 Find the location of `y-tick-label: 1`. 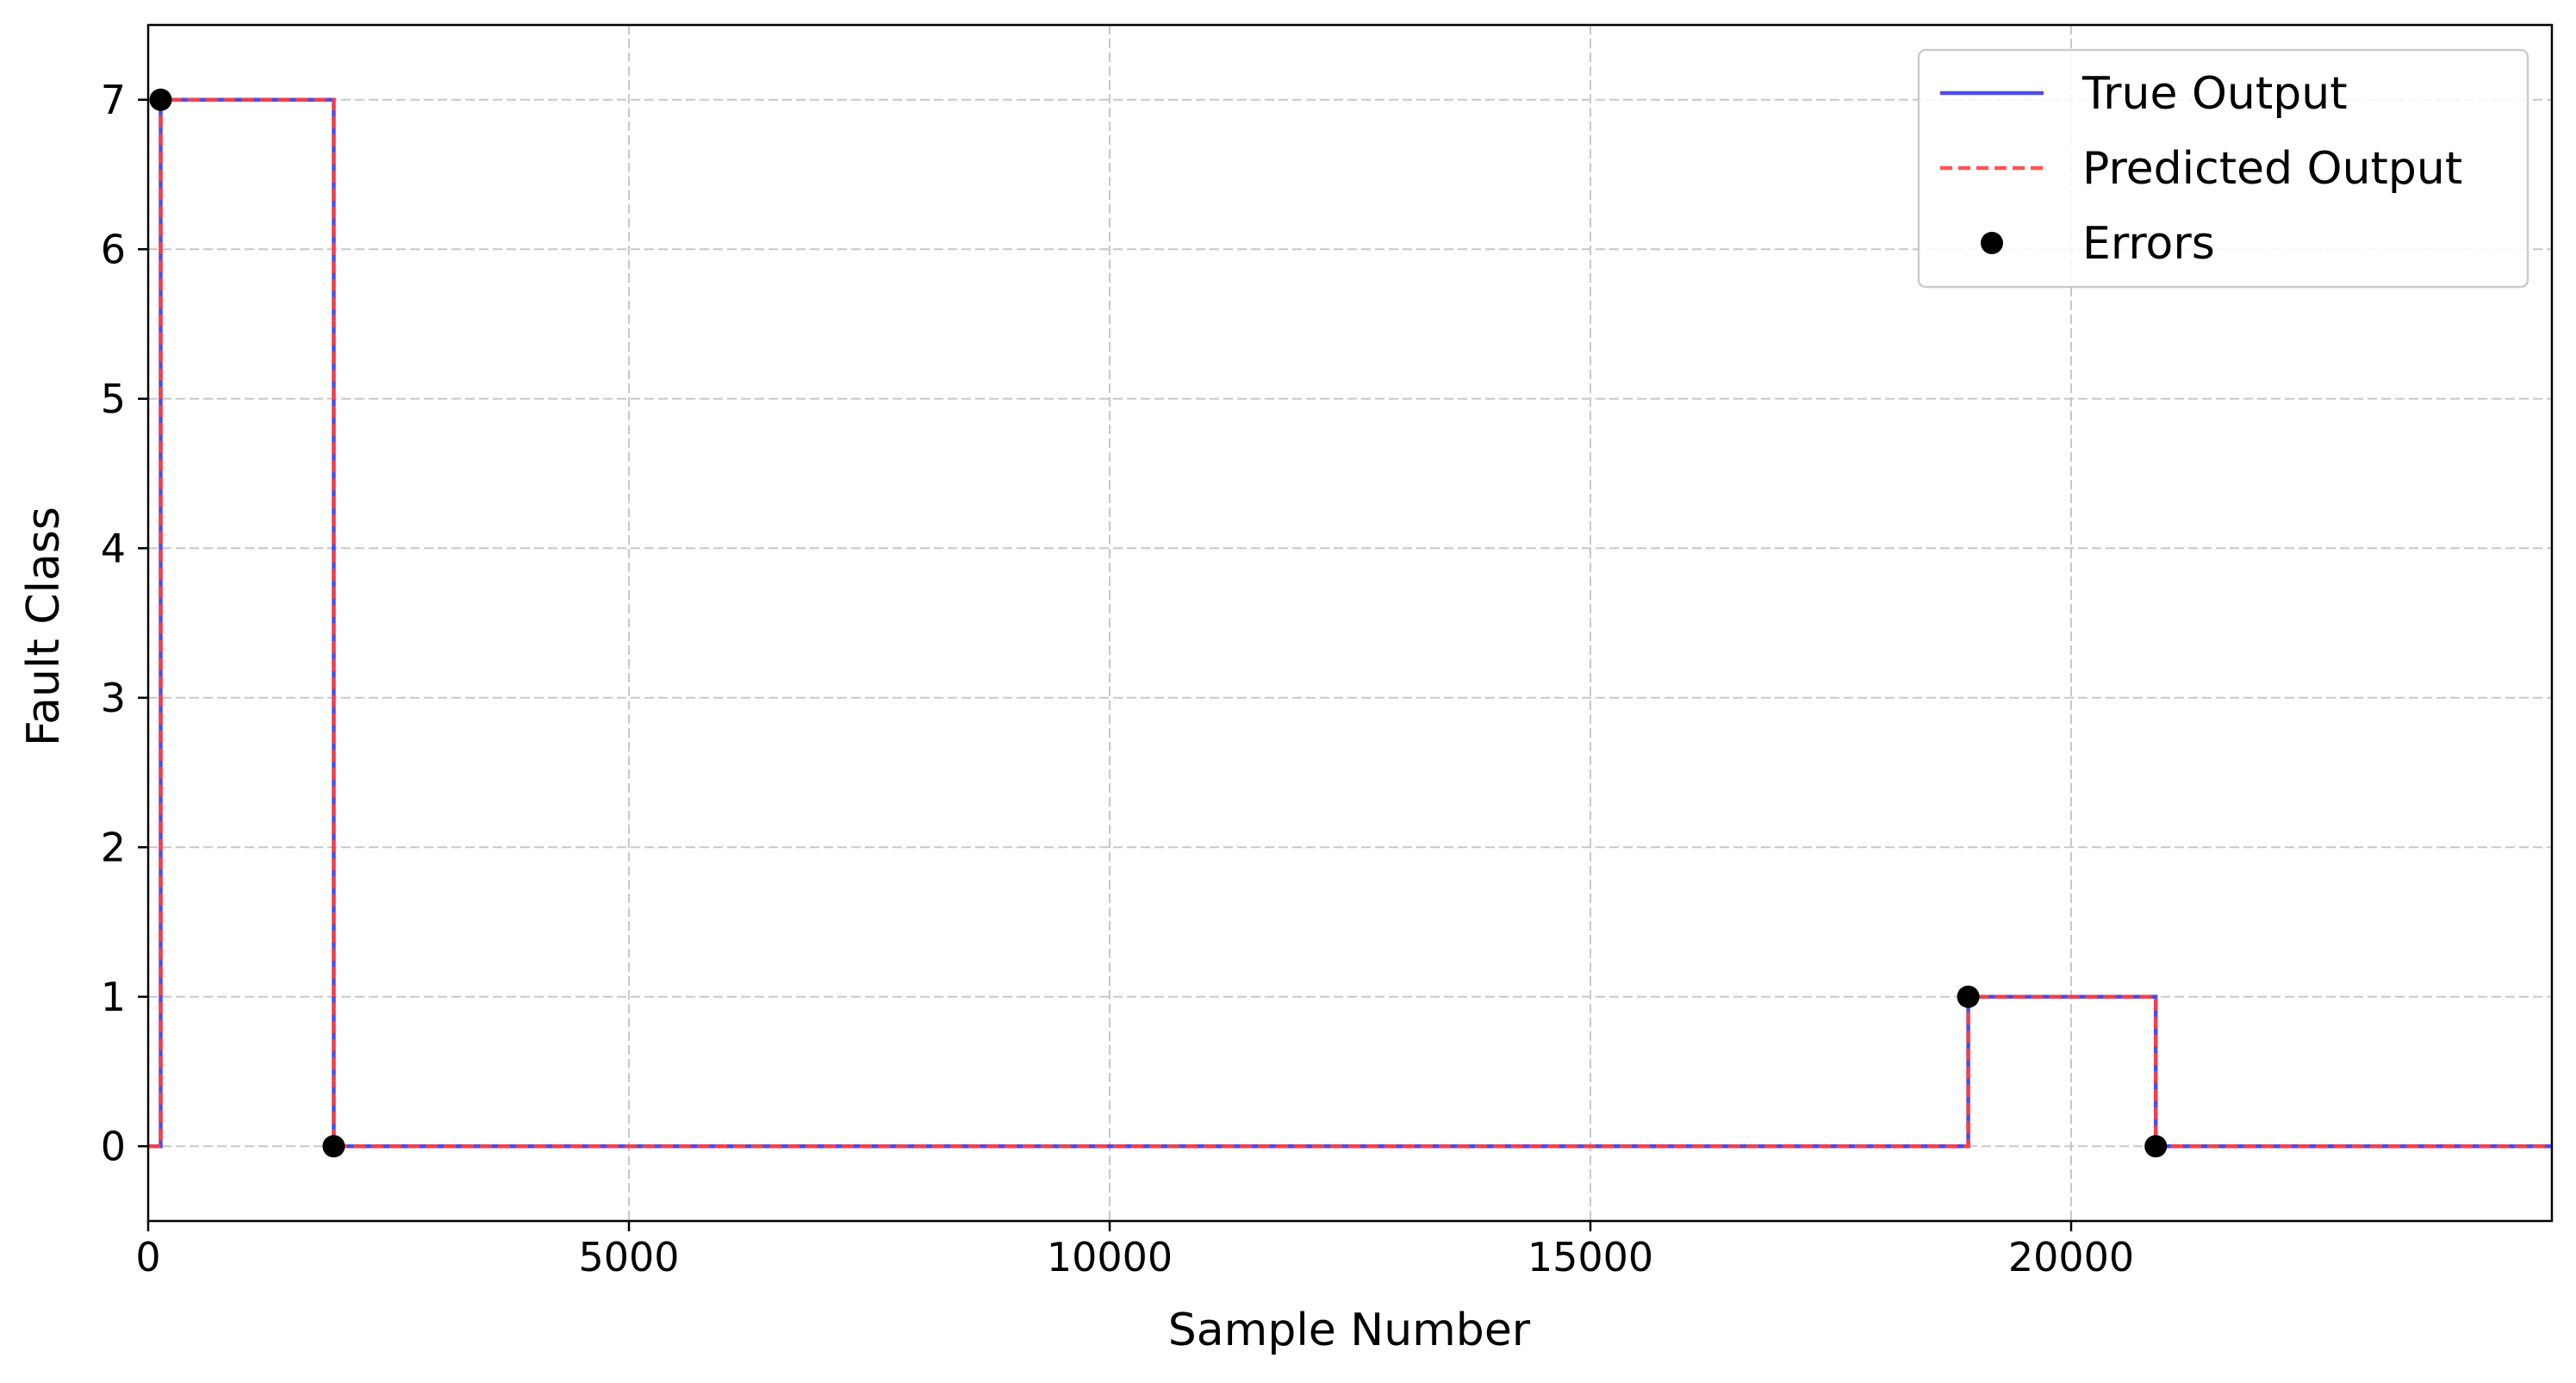

y-tick-label: 1 is located at coordinates (114, 997).